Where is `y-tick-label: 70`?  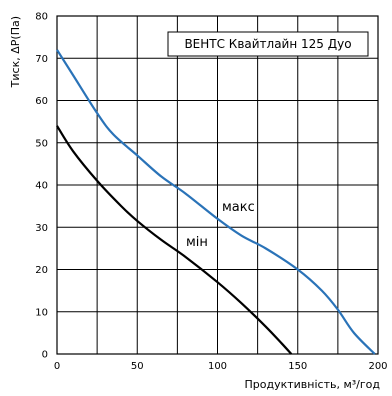
y-tick-label: 70 is located at coordinates (41, 59).